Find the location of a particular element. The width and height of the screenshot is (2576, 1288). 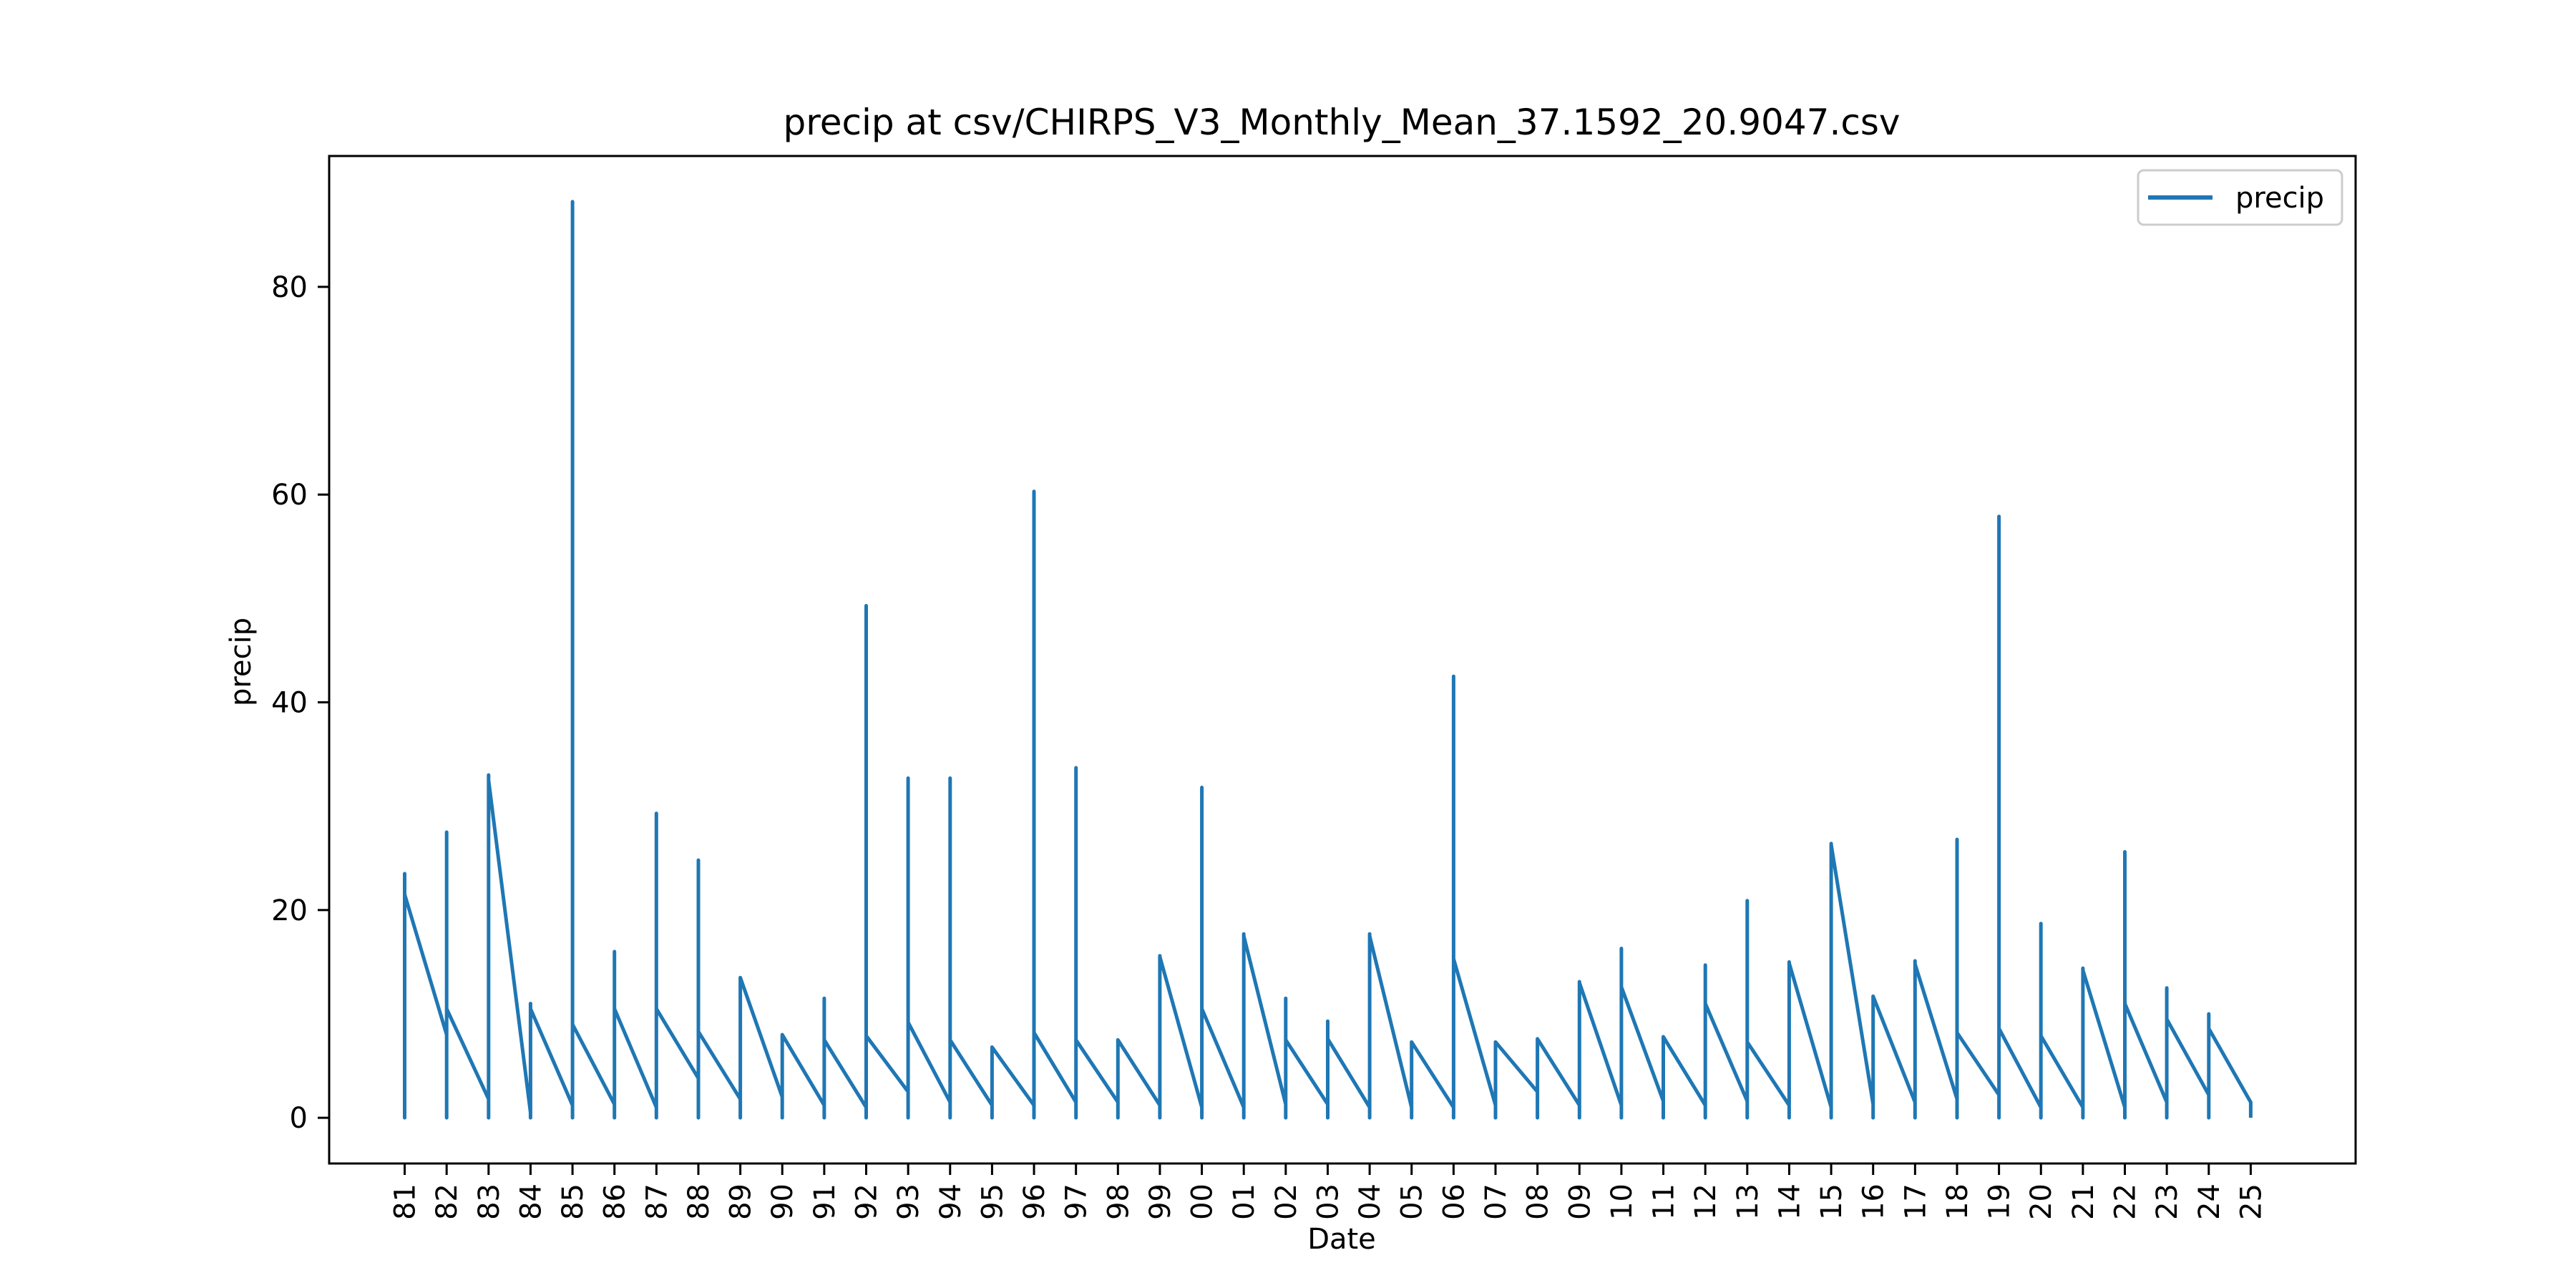

x-tick-label: 87 is located at coordinates (656, 1202).